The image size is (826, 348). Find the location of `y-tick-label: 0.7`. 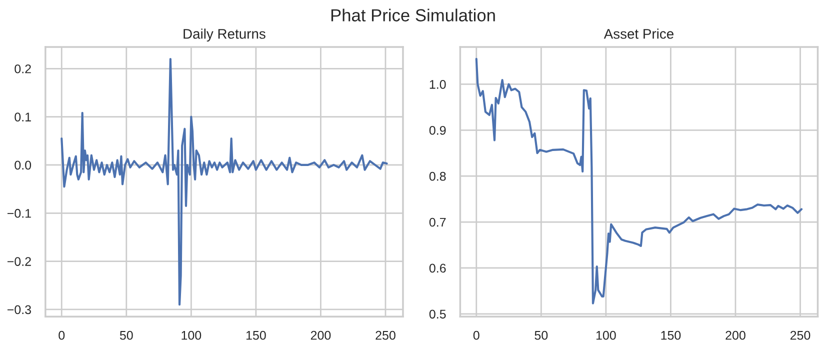

y-tick-label: 0.7 is located at coordinates (437, 222).